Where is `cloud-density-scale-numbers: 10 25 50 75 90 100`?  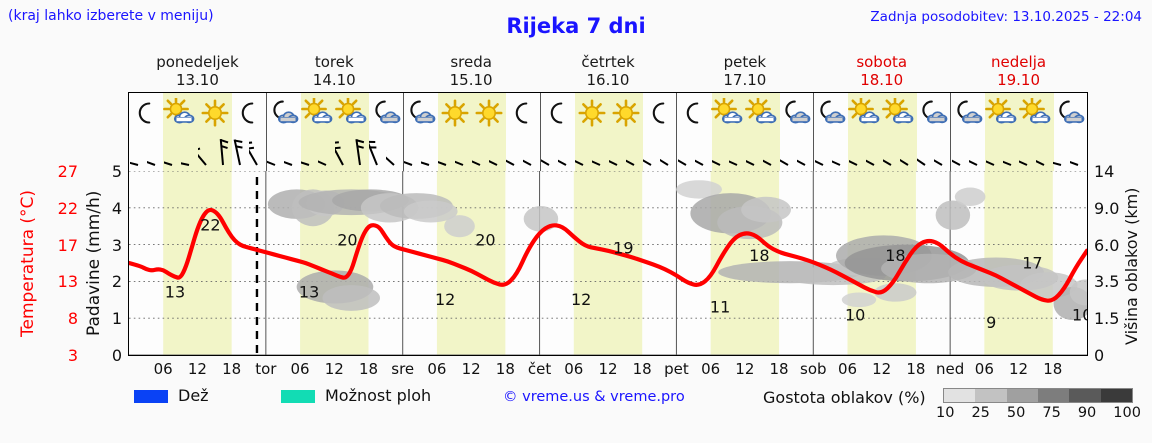 cloud-density-scale-numbers: 10 25 50 75 90 100 is located at coordinates (1038, 413).